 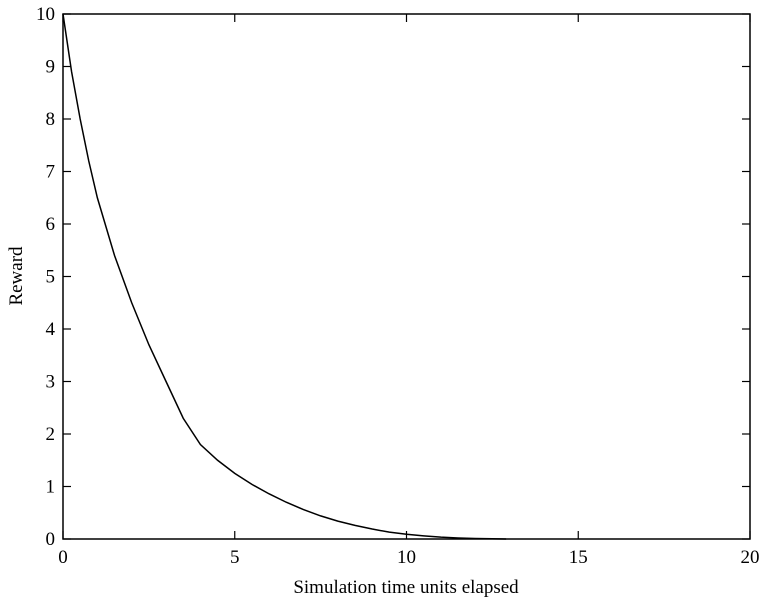 I want to click on y-axis-title: Reward, so click(x=16, y=276).